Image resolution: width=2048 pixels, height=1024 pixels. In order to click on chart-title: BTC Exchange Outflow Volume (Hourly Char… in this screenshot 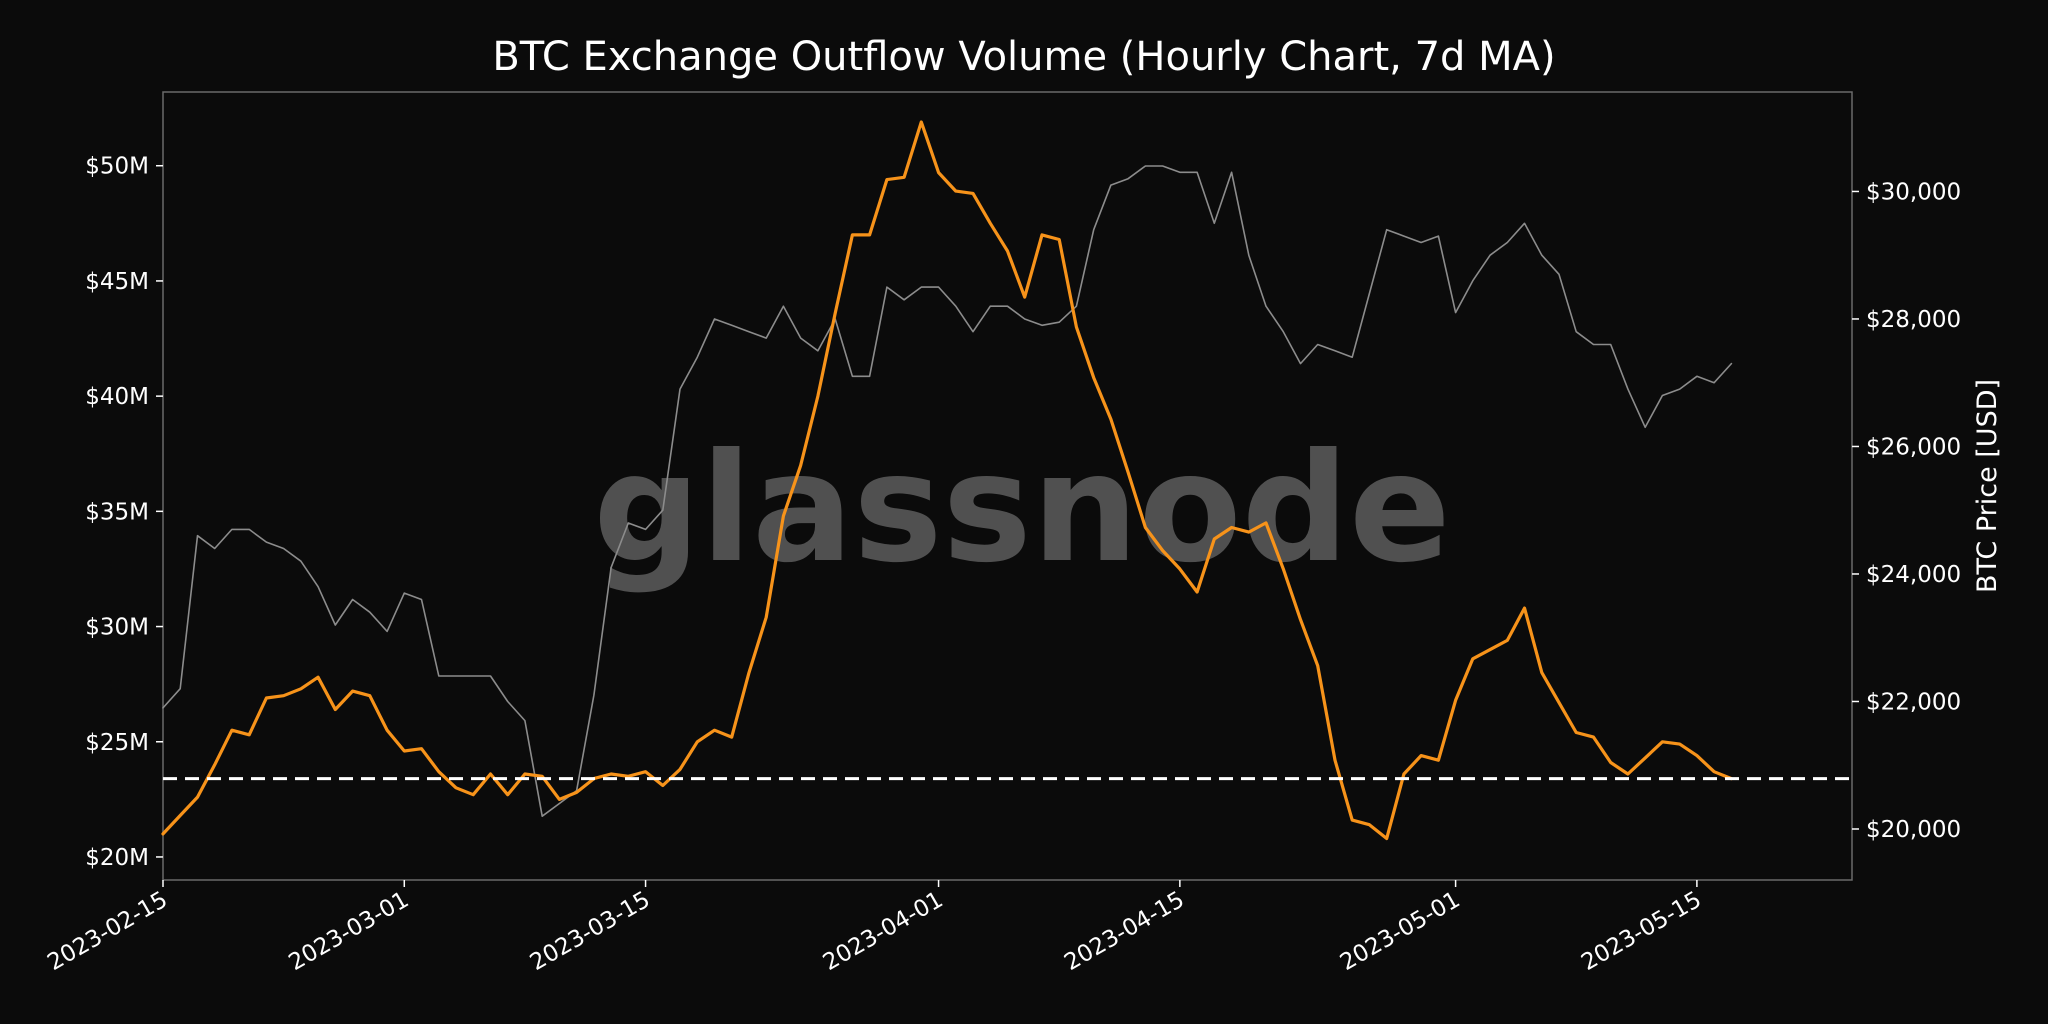, I will do `click(1023, 57)`.